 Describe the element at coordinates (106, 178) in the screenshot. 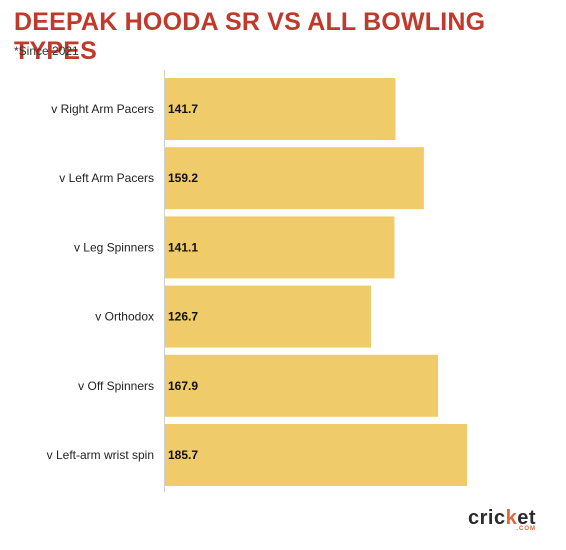

I see `category-label: v Left Arm Pacers` at that location.